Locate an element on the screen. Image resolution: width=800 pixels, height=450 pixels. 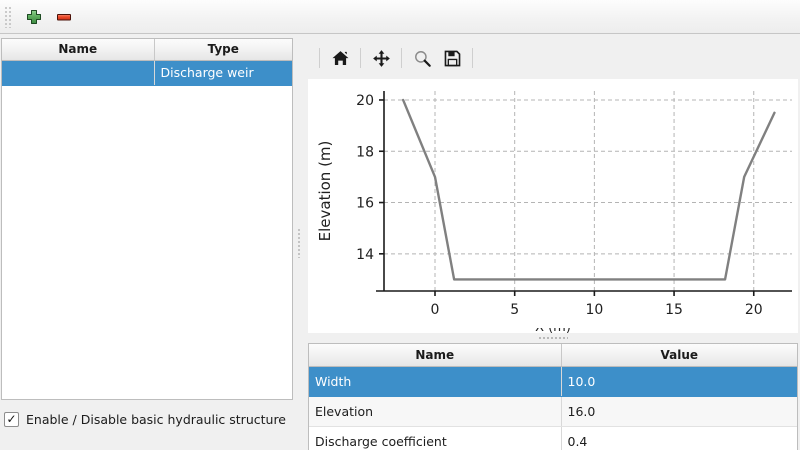
plot-pan-button is located at coordinates (381, 58).